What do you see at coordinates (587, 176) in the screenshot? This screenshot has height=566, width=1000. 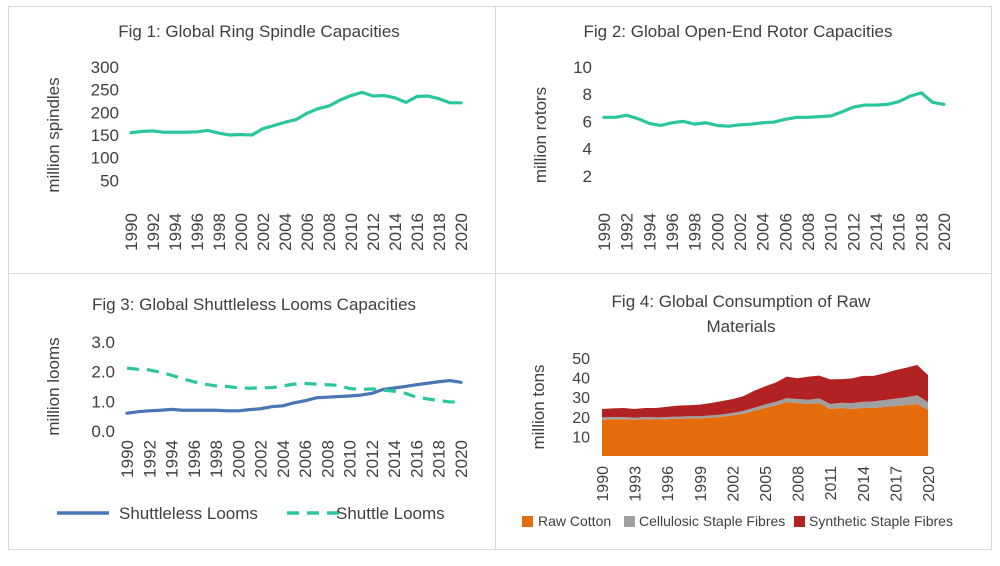 I see `y-tick-label: 2` at bounding box center [587, 176].